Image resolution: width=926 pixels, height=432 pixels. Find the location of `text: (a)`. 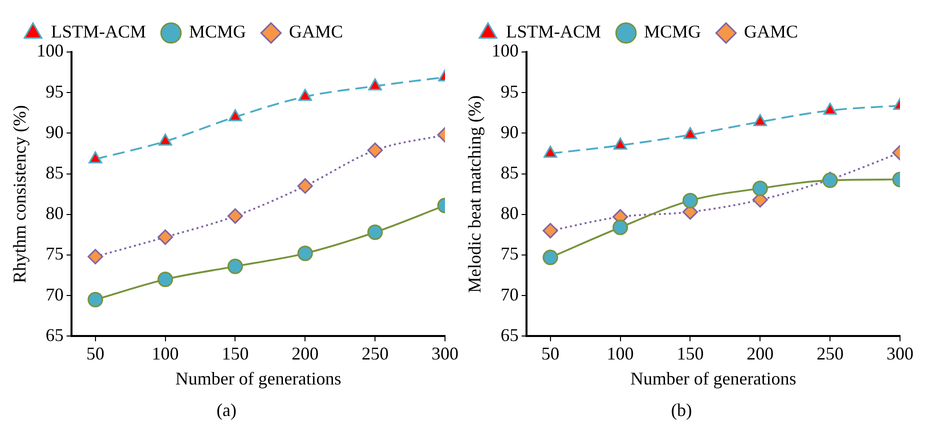

text: (a) is located at coordinates (226, 410).